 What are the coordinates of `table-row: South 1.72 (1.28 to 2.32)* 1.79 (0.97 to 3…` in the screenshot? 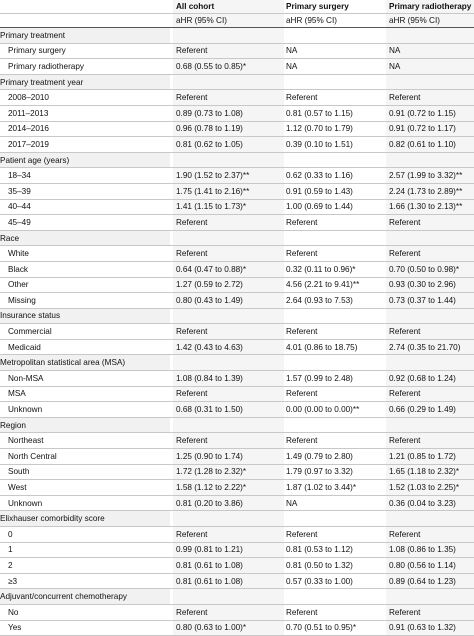 It's located at (237, 472).